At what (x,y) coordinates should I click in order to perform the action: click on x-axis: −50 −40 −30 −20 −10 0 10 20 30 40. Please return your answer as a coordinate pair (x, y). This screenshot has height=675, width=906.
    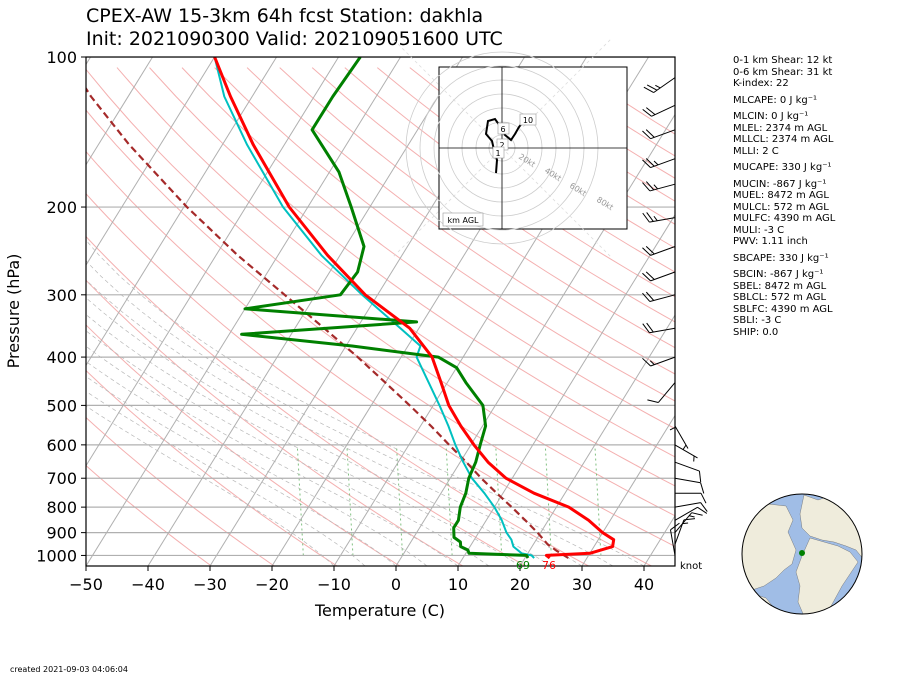
    Looking at the image, I should click on (361, 580).